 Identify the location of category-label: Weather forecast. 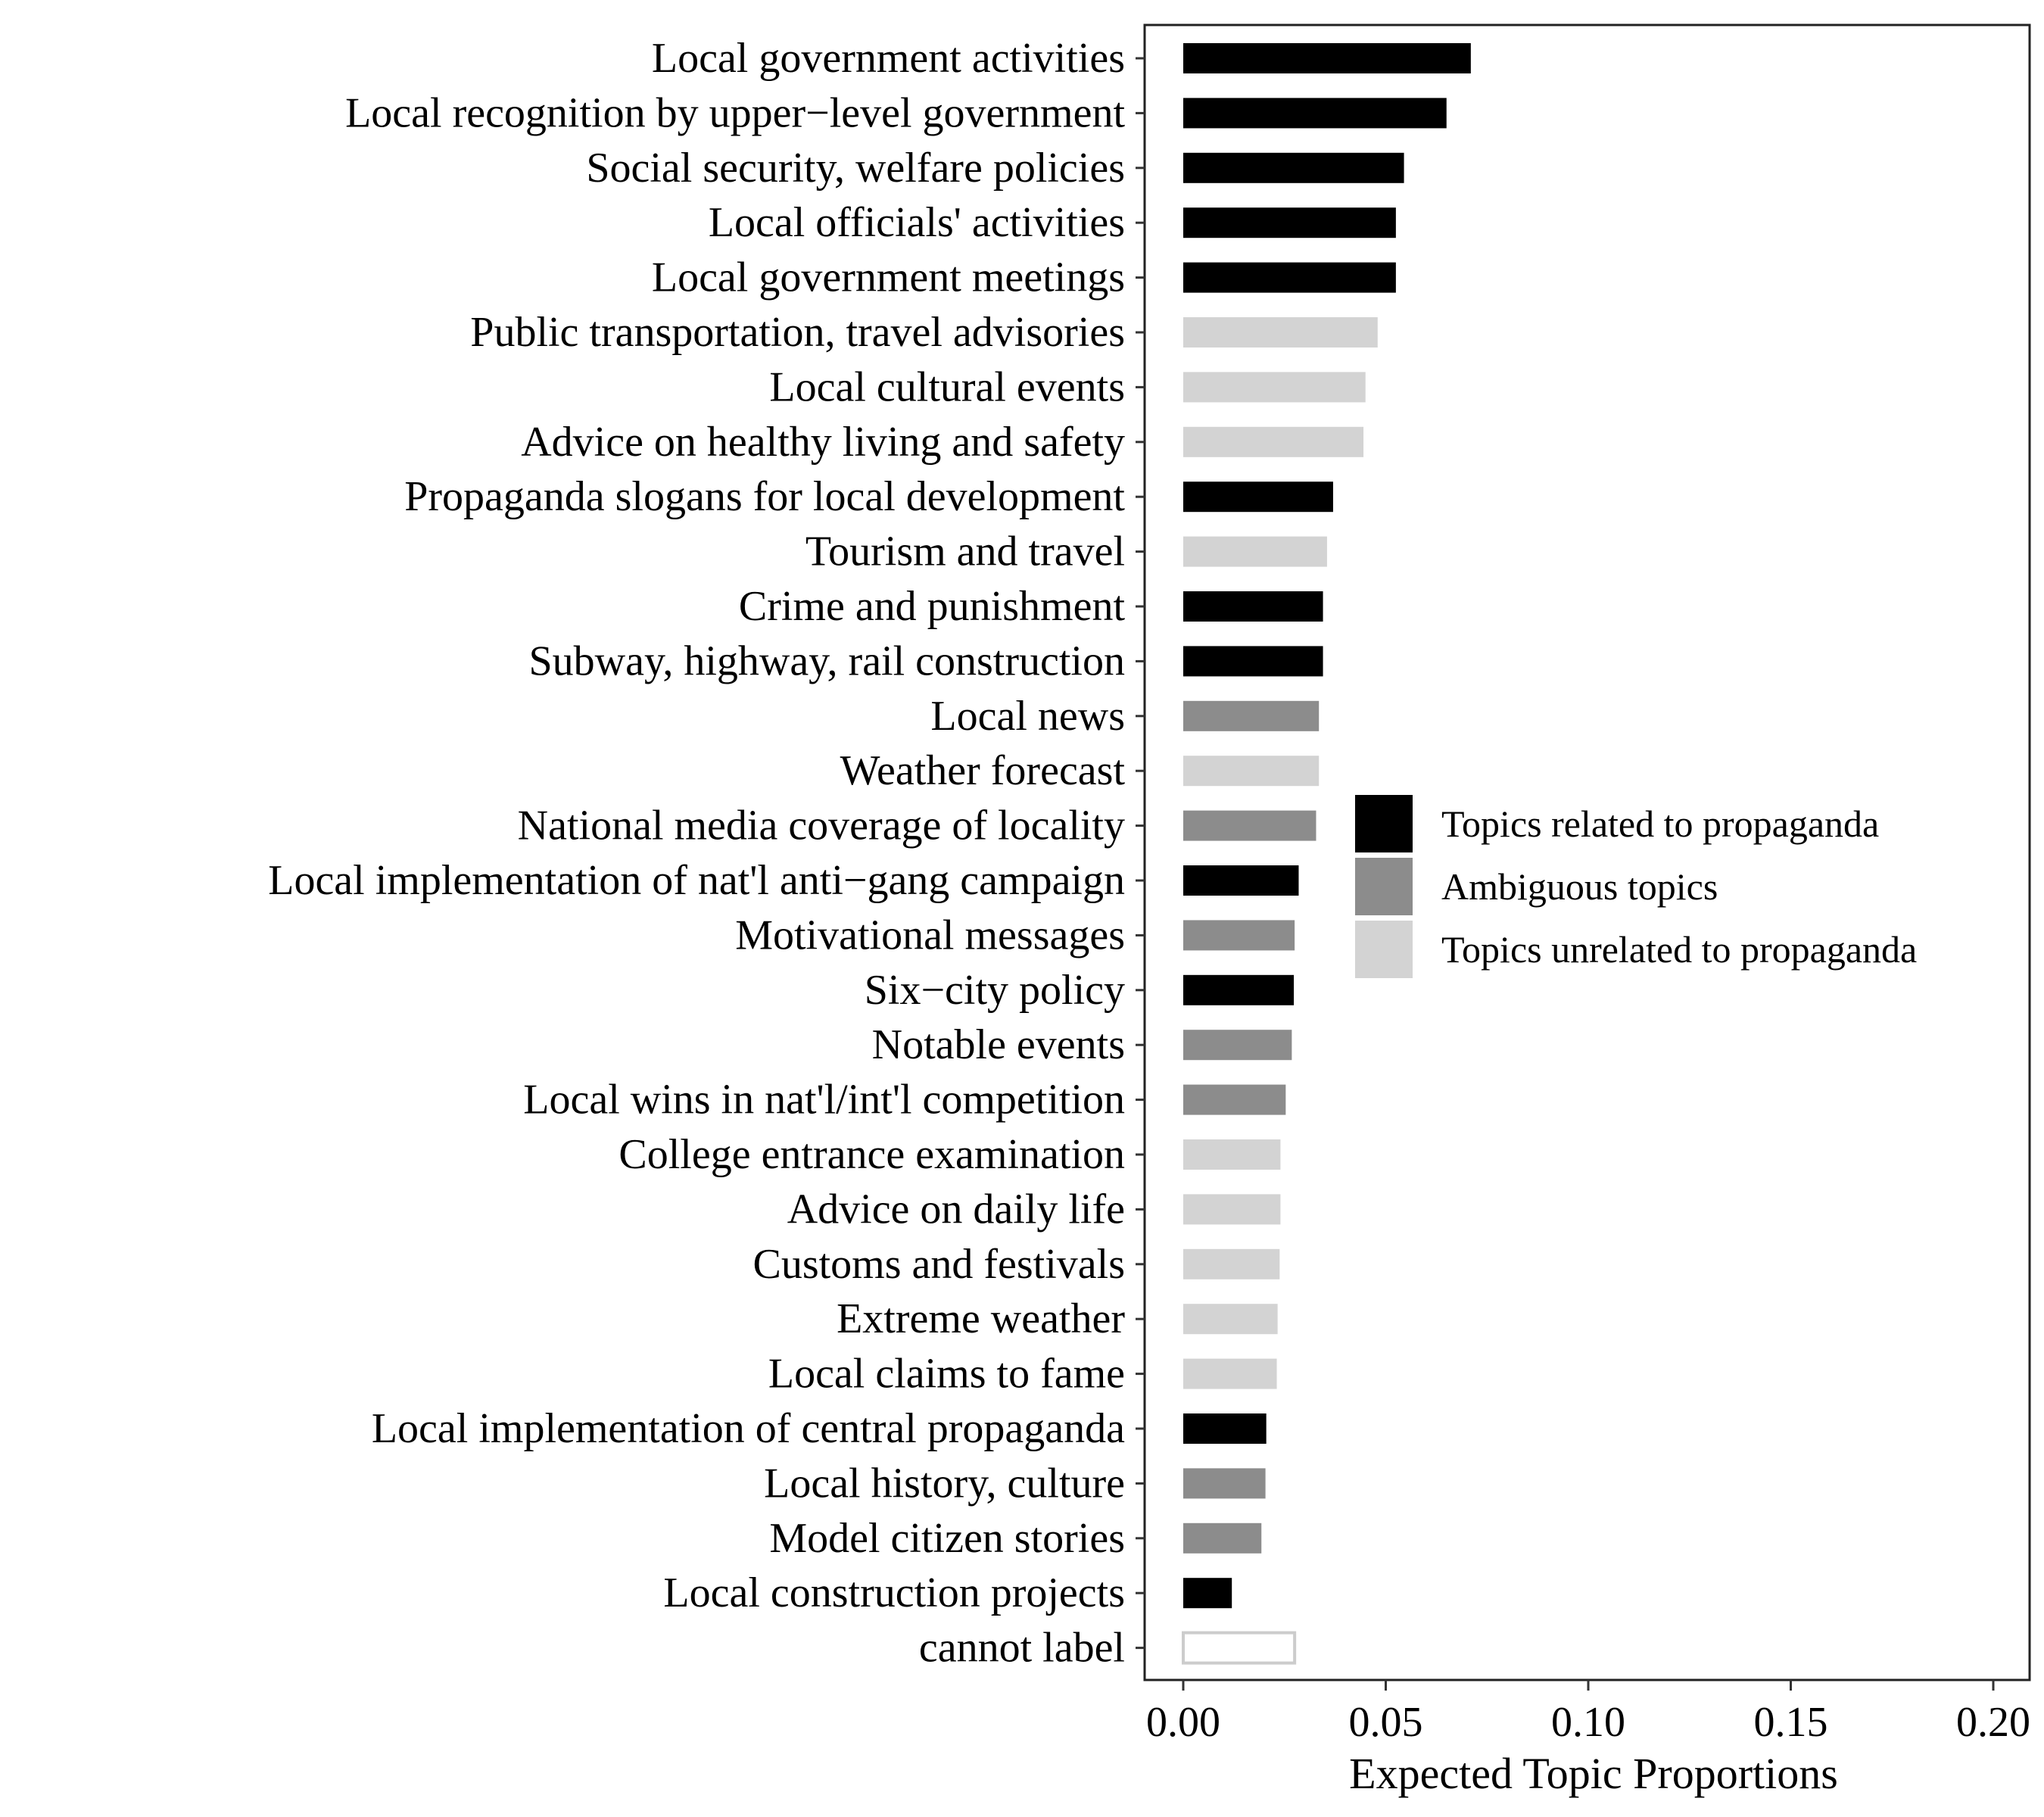
(983, 770).